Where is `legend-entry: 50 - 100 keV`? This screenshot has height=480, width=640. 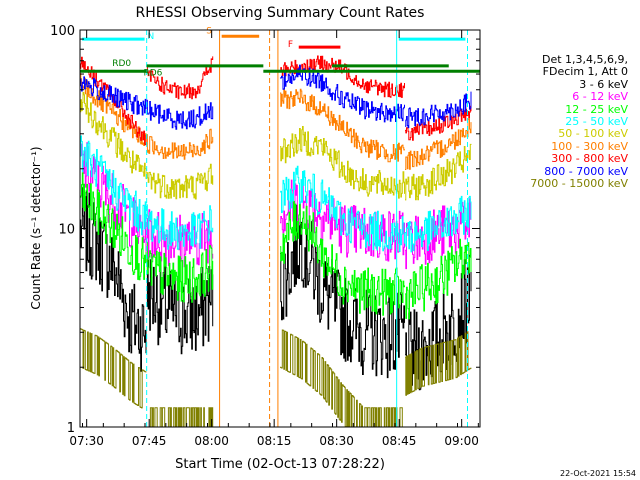
legend-entry: 50 - 100 keV is located at coordinates (593, 134).